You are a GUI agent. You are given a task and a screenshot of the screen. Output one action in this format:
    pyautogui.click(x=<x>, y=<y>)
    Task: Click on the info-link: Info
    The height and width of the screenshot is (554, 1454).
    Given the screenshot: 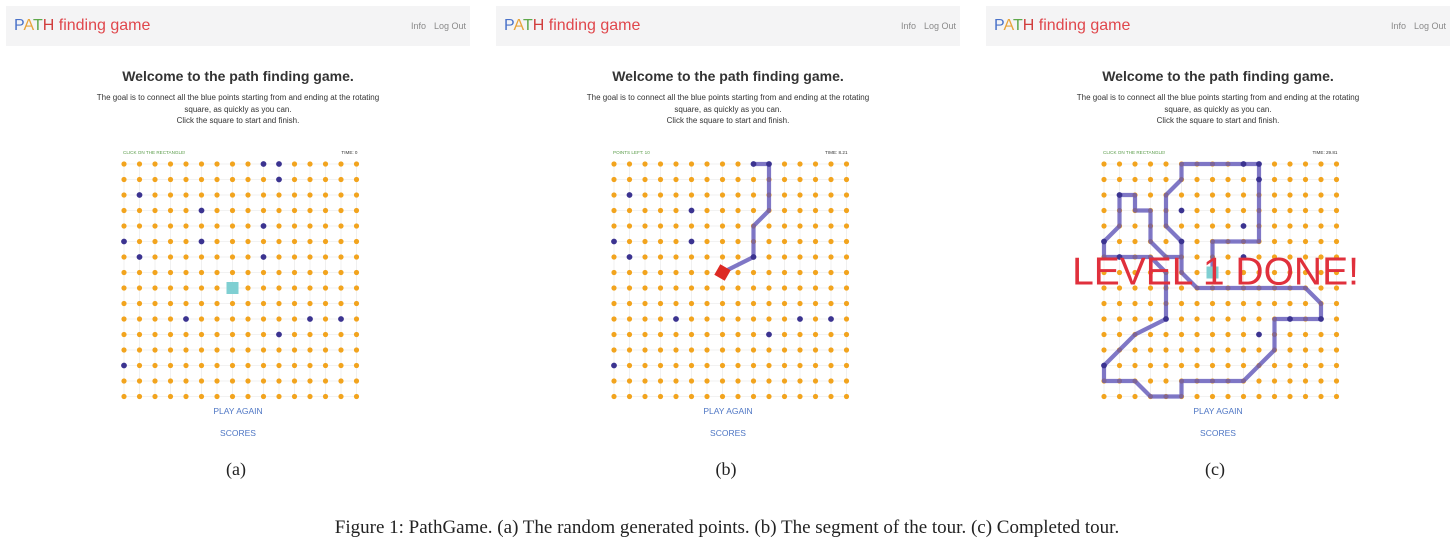 What is the action you would take?
    pyautogui.click(x=418, y=26)
    